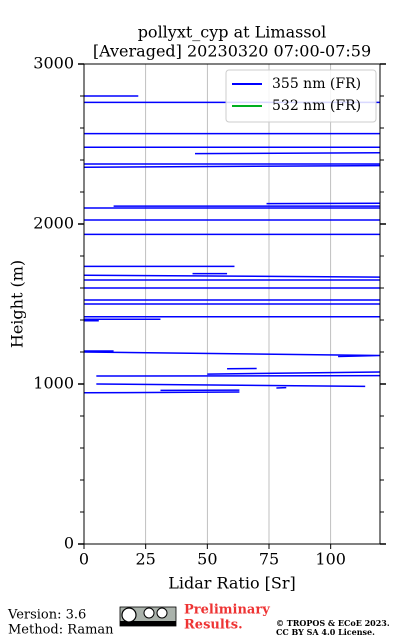  Describe the element at coordinates (213, 625) in the screenshot. I see `preliminary-text: Results.` at that location.